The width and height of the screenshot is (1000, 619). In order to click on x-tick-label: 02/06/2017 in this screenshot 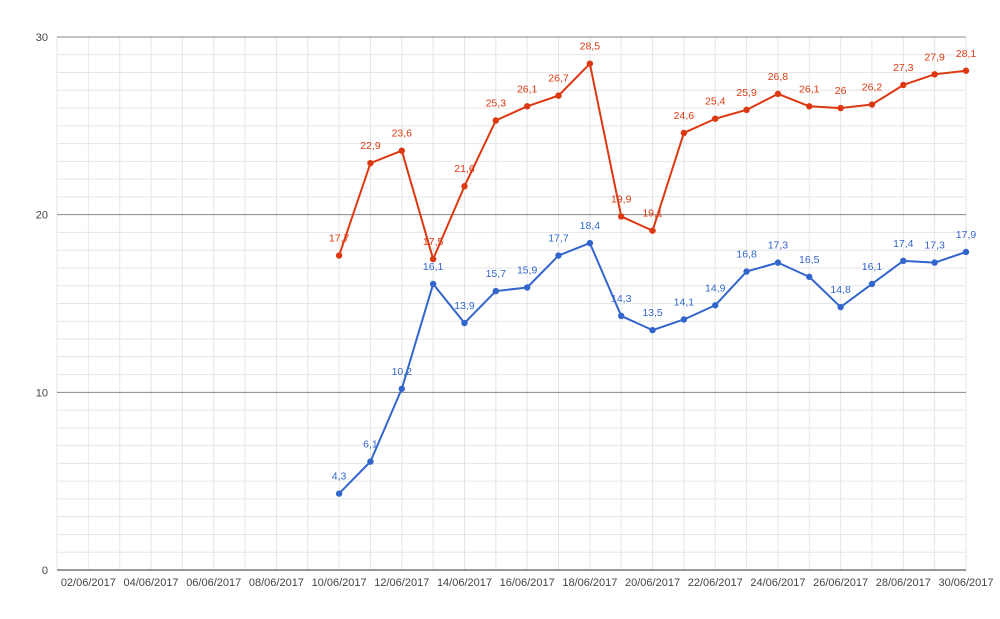, I will do `click(88, 583)`.